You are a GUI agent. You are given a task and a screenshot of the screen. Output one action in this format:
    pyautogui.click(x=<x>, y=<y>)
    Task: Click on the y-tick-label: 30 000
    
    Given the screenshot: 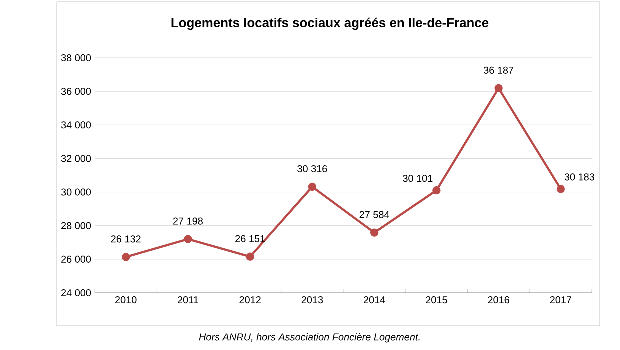 What is the action you would take?
    pyautogui.click(x=76, y=192)
    